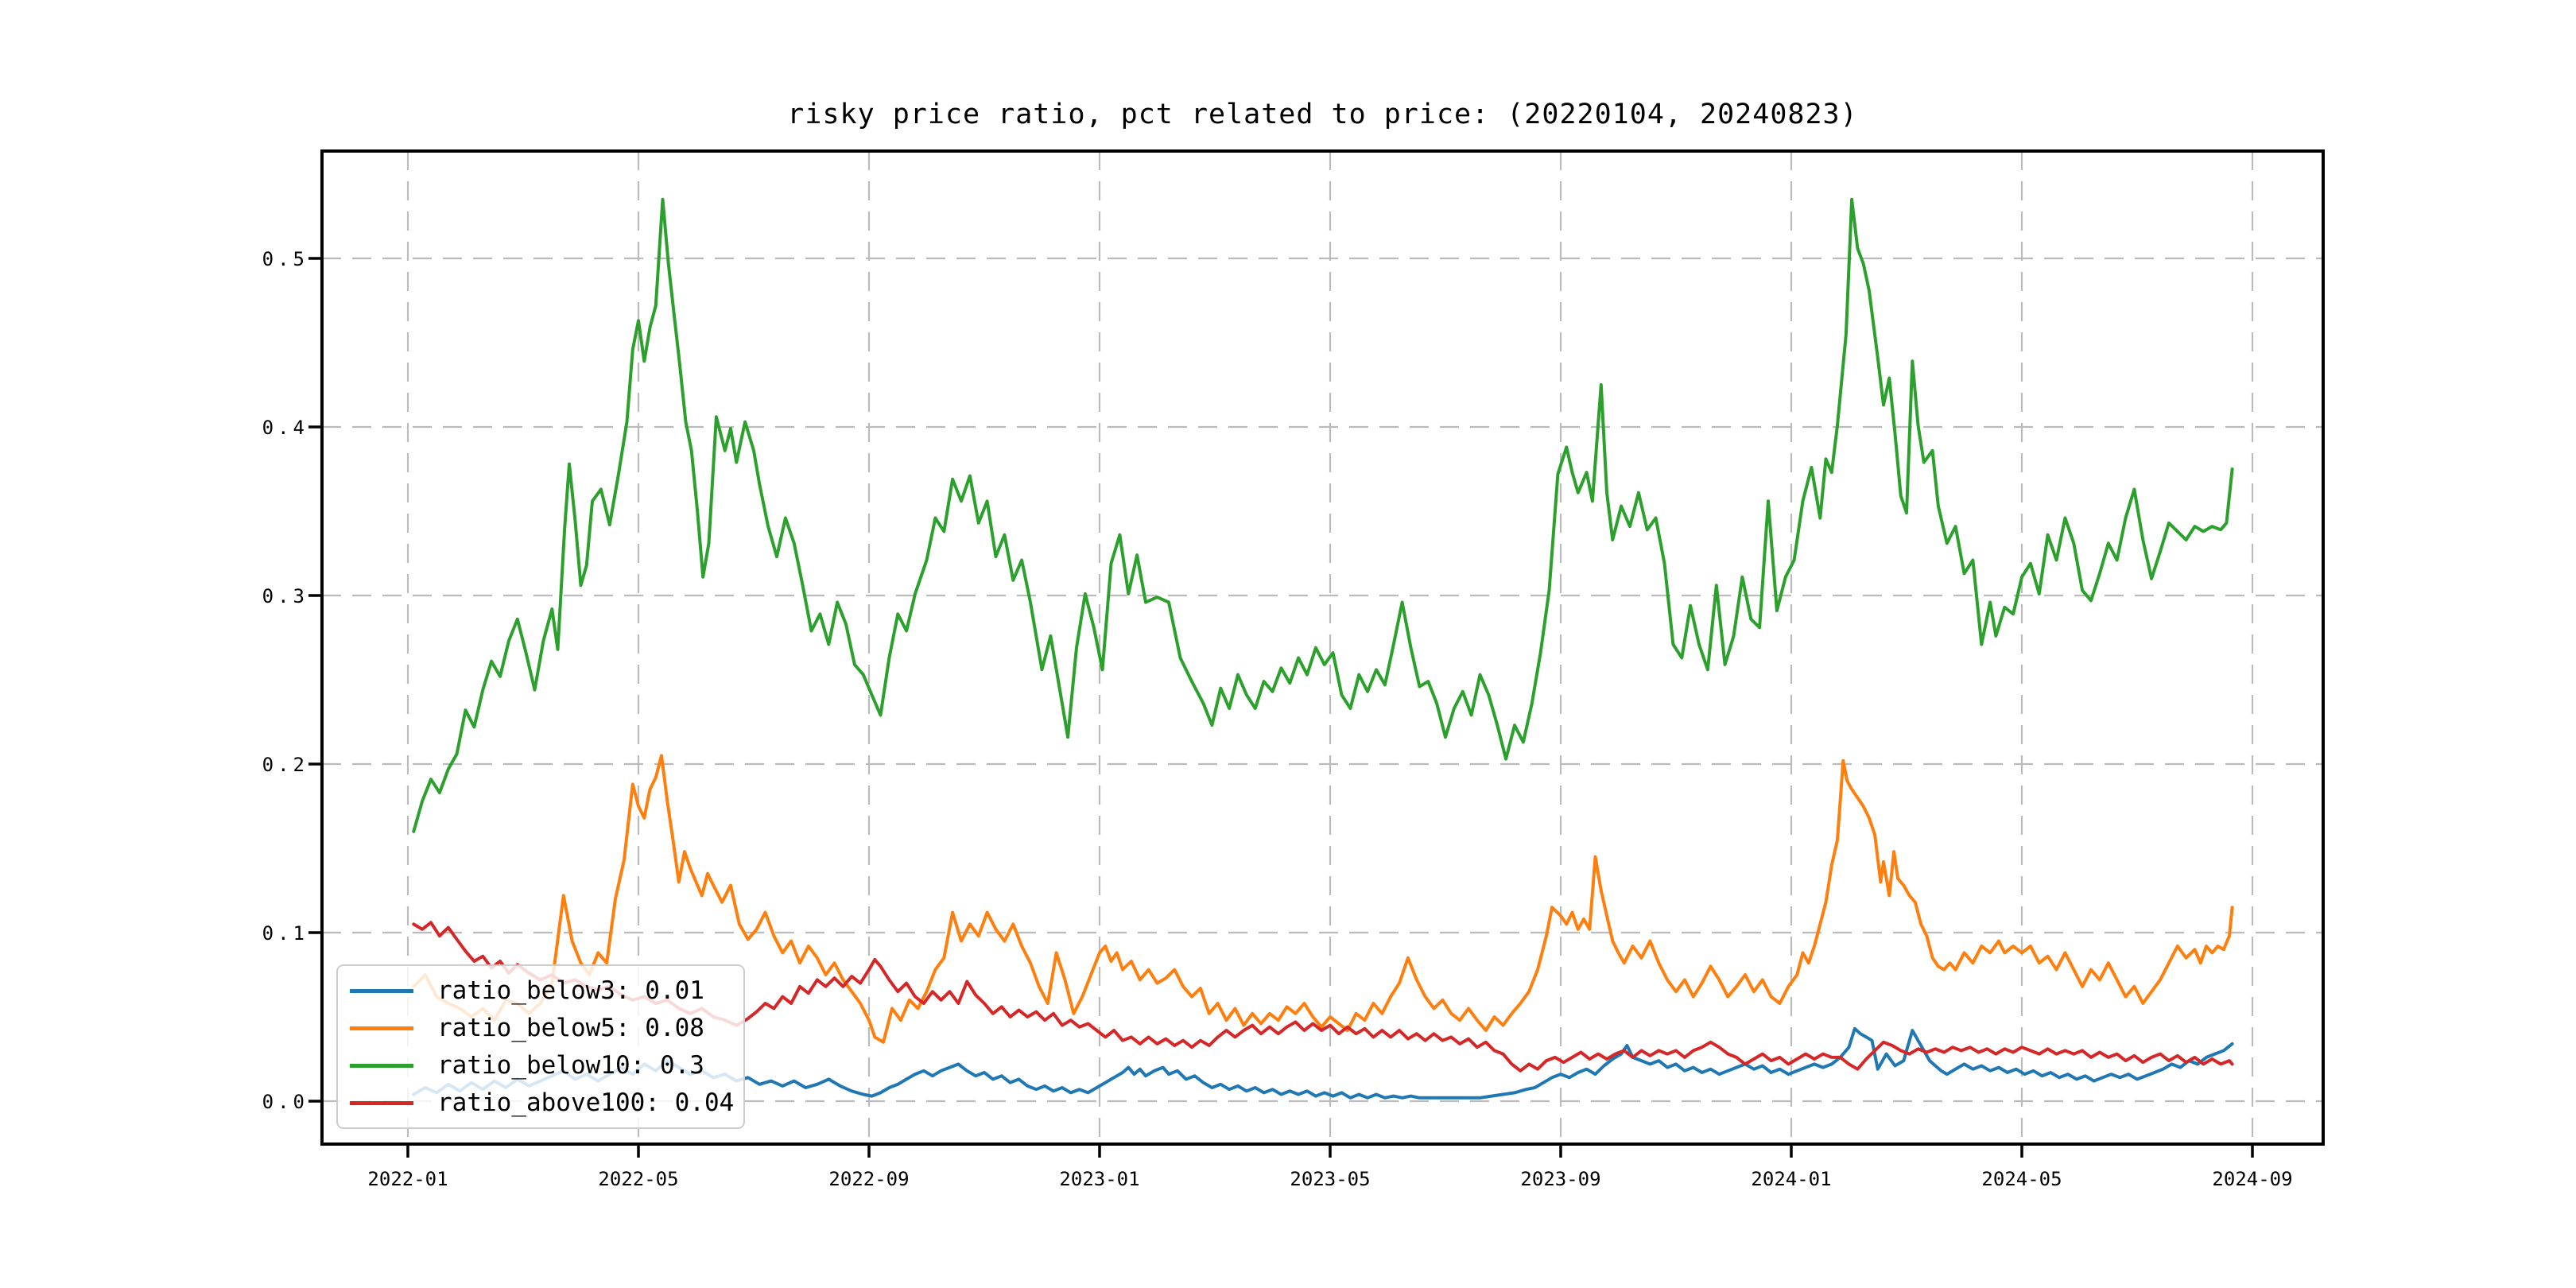 Image resolution: width=2576 pixels, height=1288 pixels. What do you see at coordinates (1330, 1179) in the screenshot?
I see `x-tick-label-2023-05: 2023-05` at bounding box center [1330, 1179].